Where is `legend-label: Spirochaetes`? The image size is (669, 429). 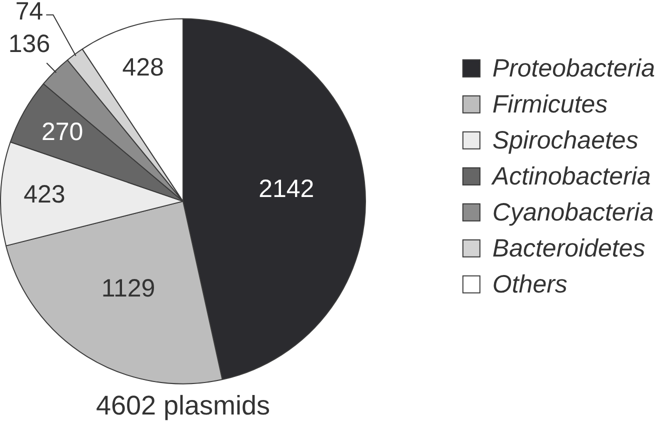
legend-label: Spirochaetes is located at coordinates (565, 140).